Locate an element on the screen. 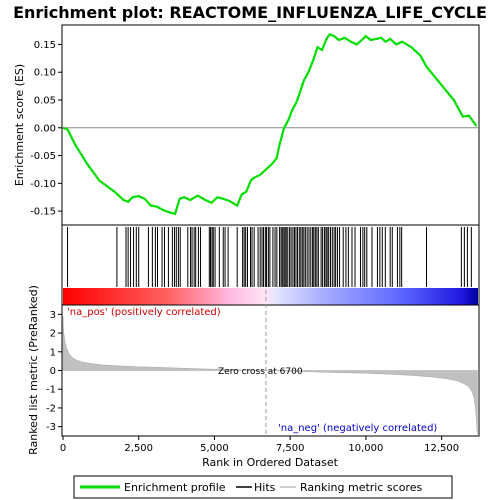 This screenshot has width=500, height=500. es-ytick-label: -0.05 is located at coordinates (43, 156).